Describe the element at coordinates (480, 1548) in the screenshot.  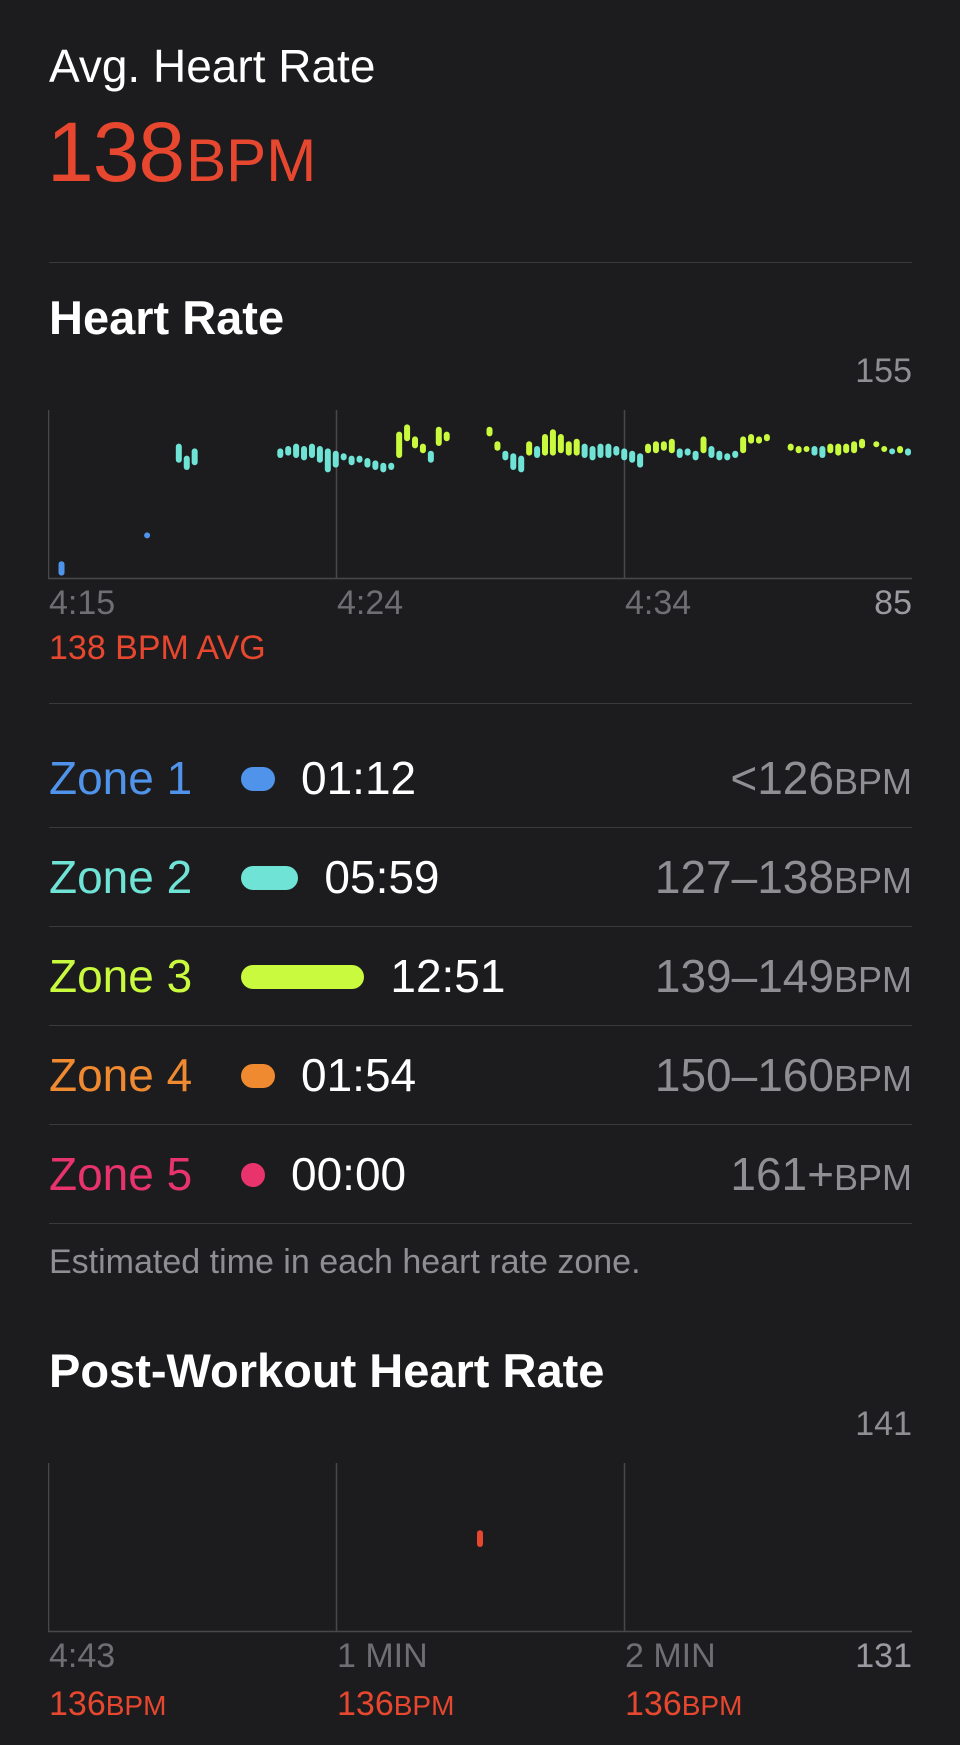
I see `post-workout-chart` at that location.